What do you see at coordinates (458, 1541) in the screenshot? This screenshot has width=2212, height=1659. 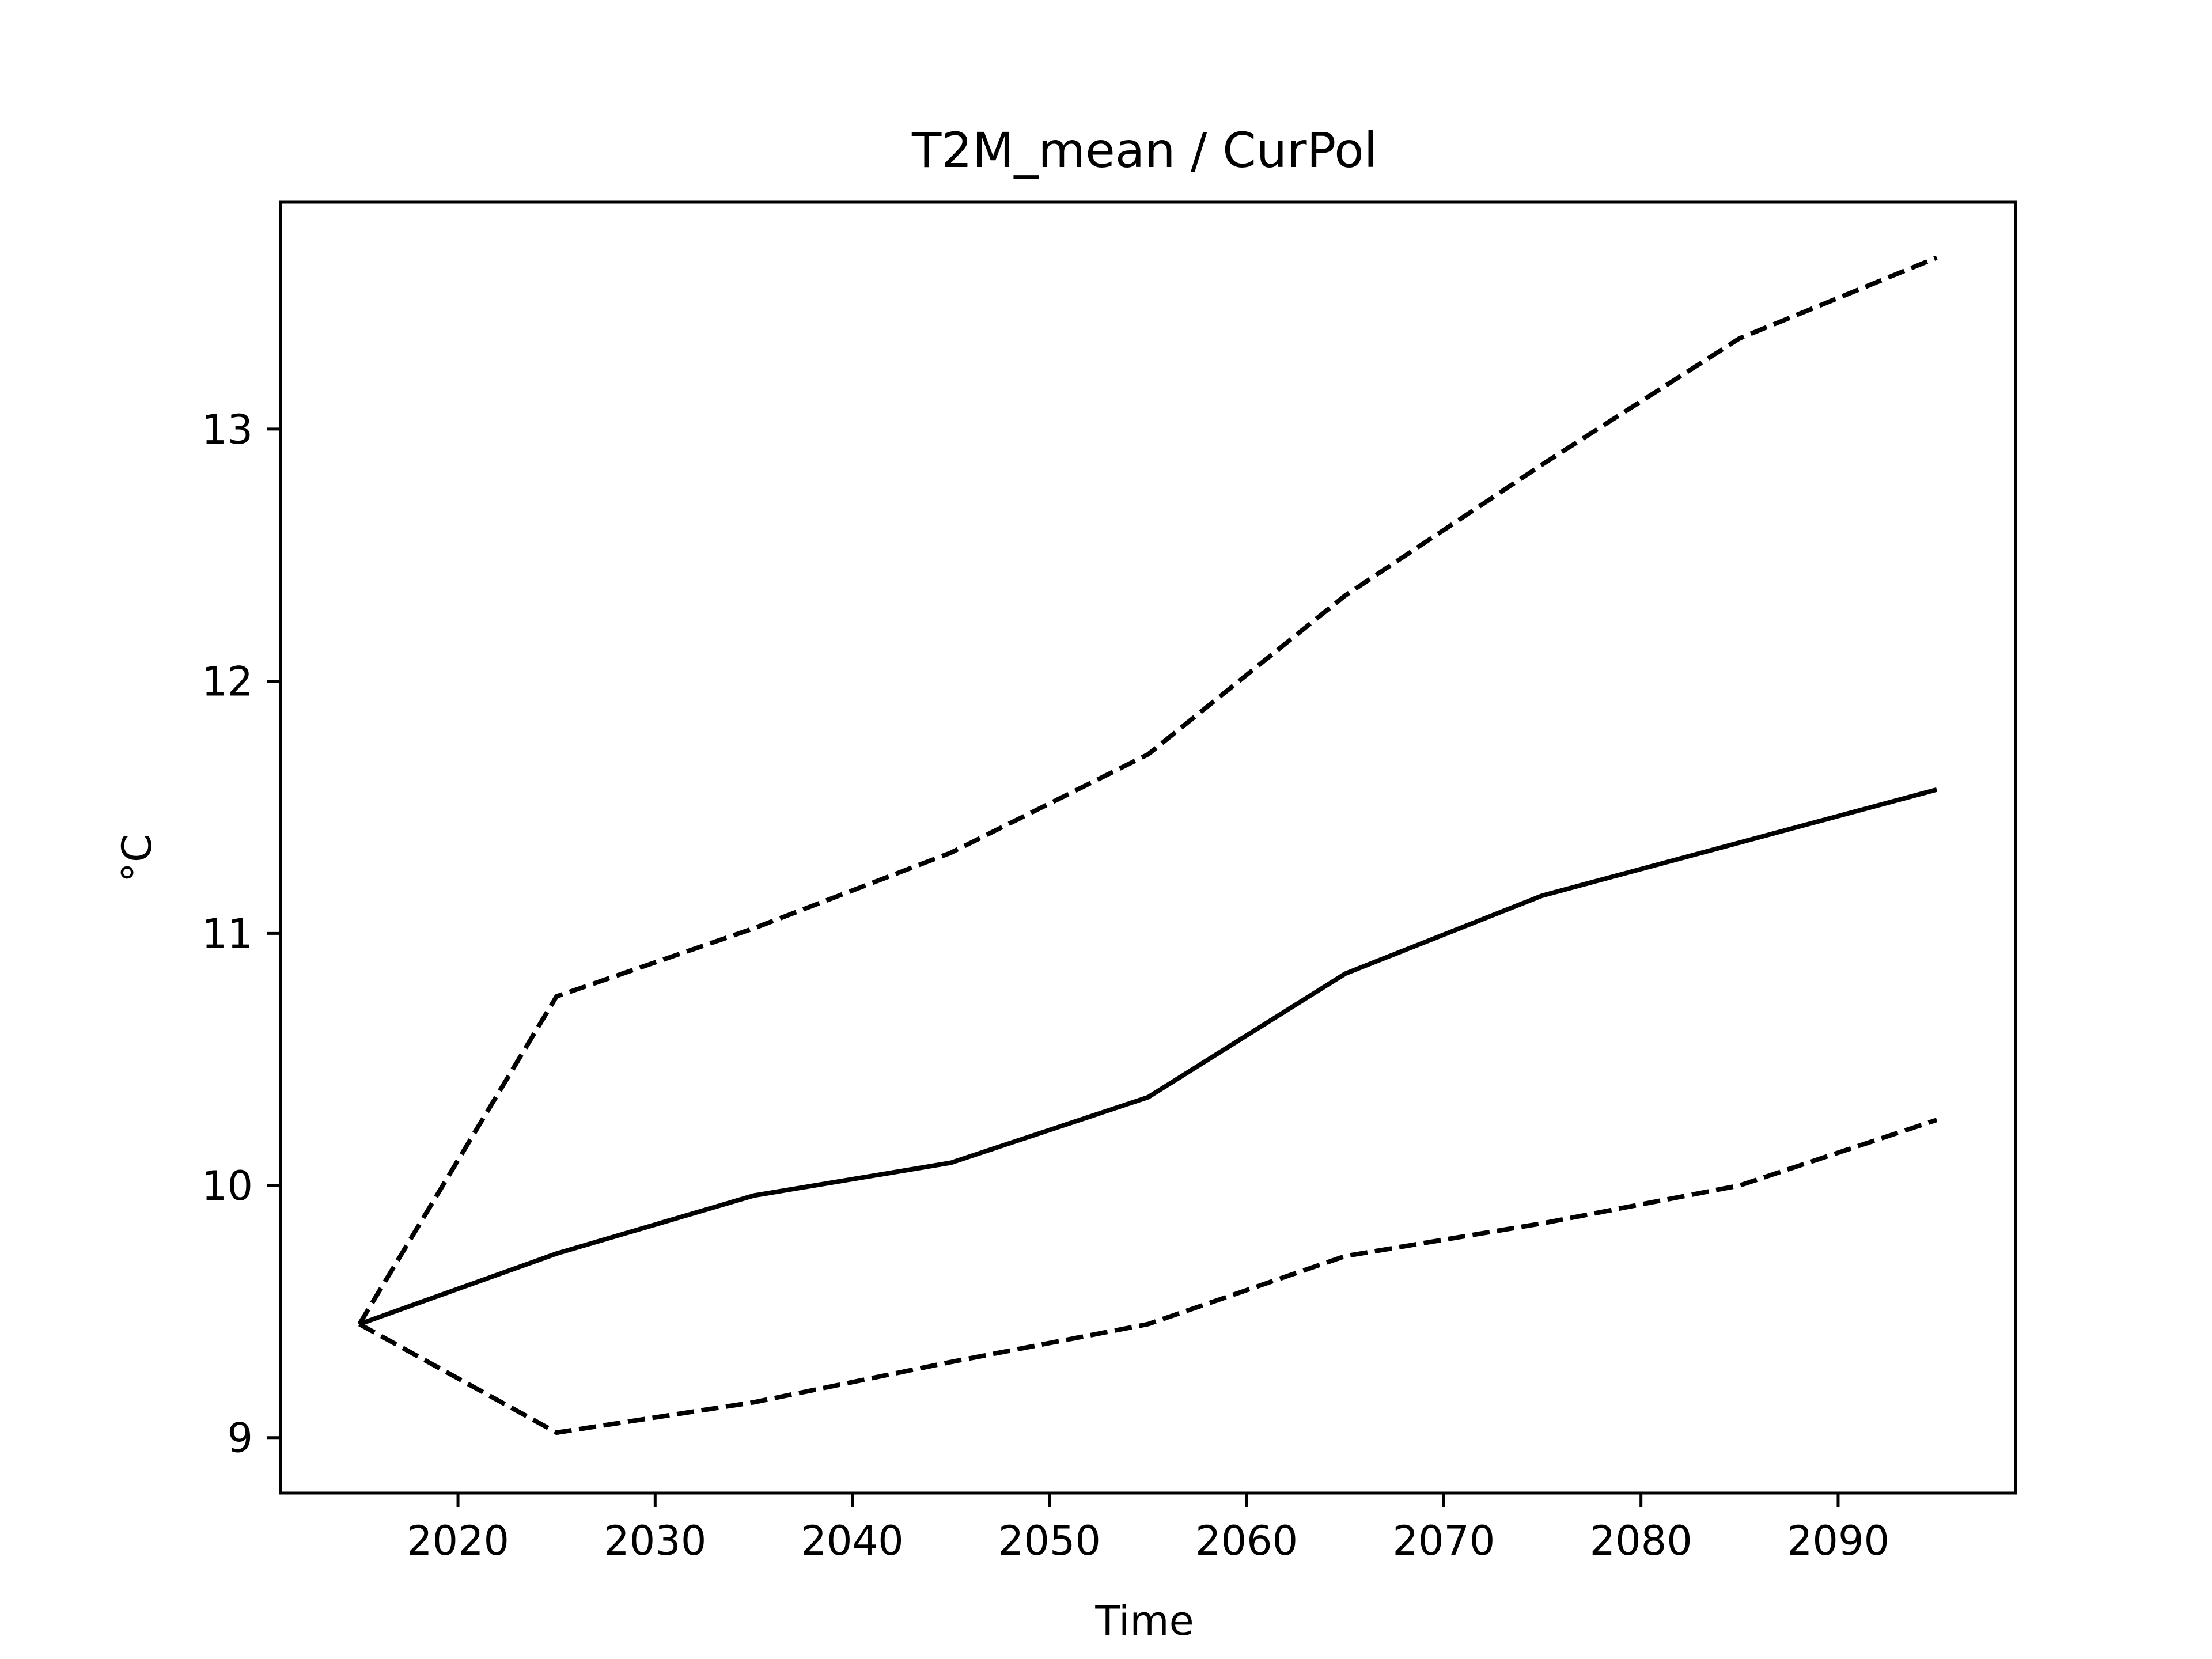 I see `x-tick-label: 2020` at bounding box center [458, 1541].